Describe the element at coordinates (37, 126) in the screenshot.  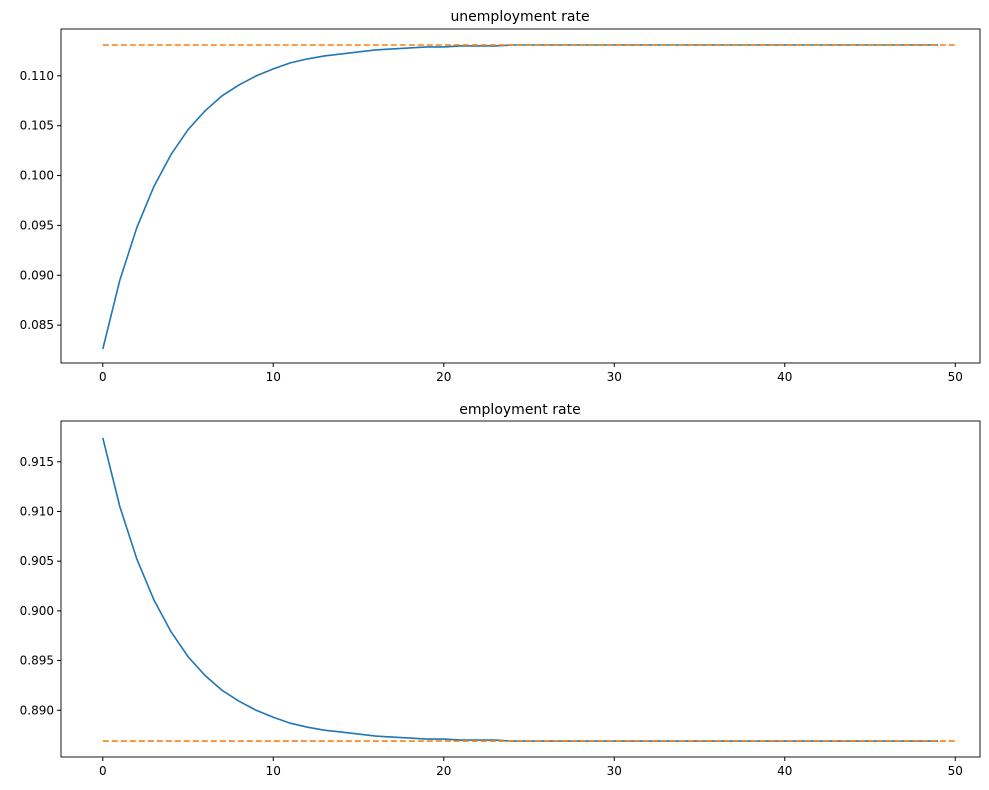
I see `y-tick-label: 0.105` at that location.